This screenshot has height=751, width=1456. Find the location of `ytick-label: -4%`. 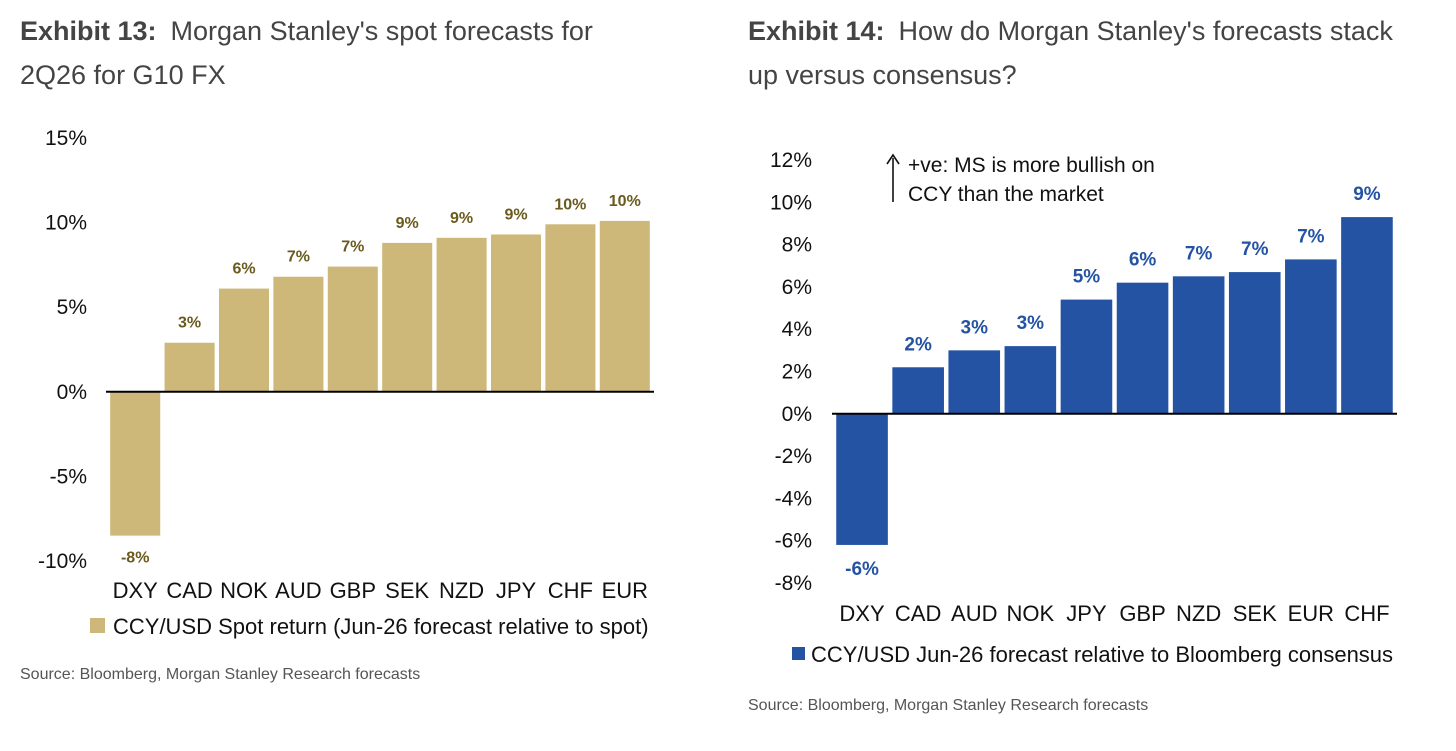

ytick-label: -4% is located at coordinates (793, 498).